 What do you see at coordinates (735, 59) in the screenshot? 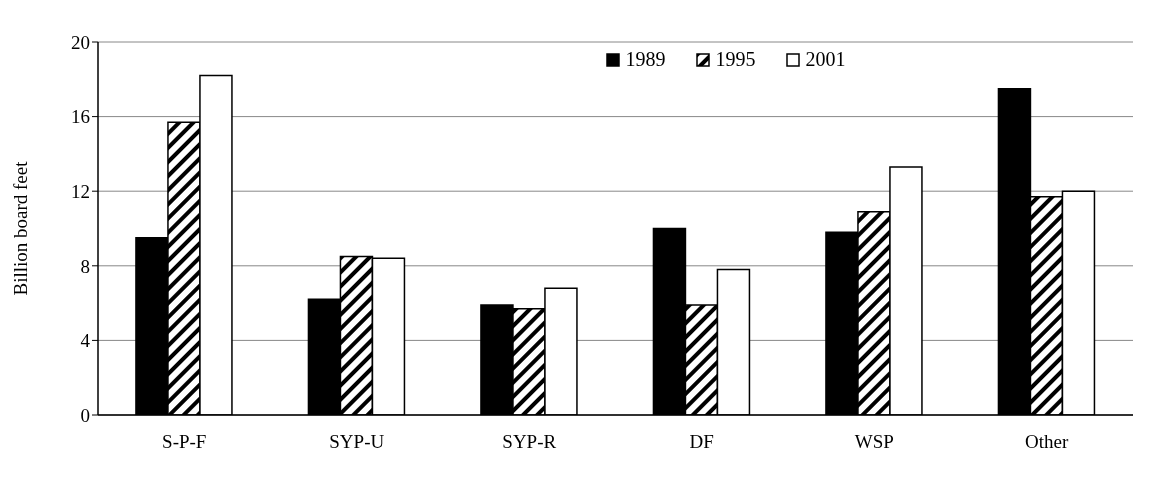
I see `legend-label: 1995` at bounding box center [735, 59].